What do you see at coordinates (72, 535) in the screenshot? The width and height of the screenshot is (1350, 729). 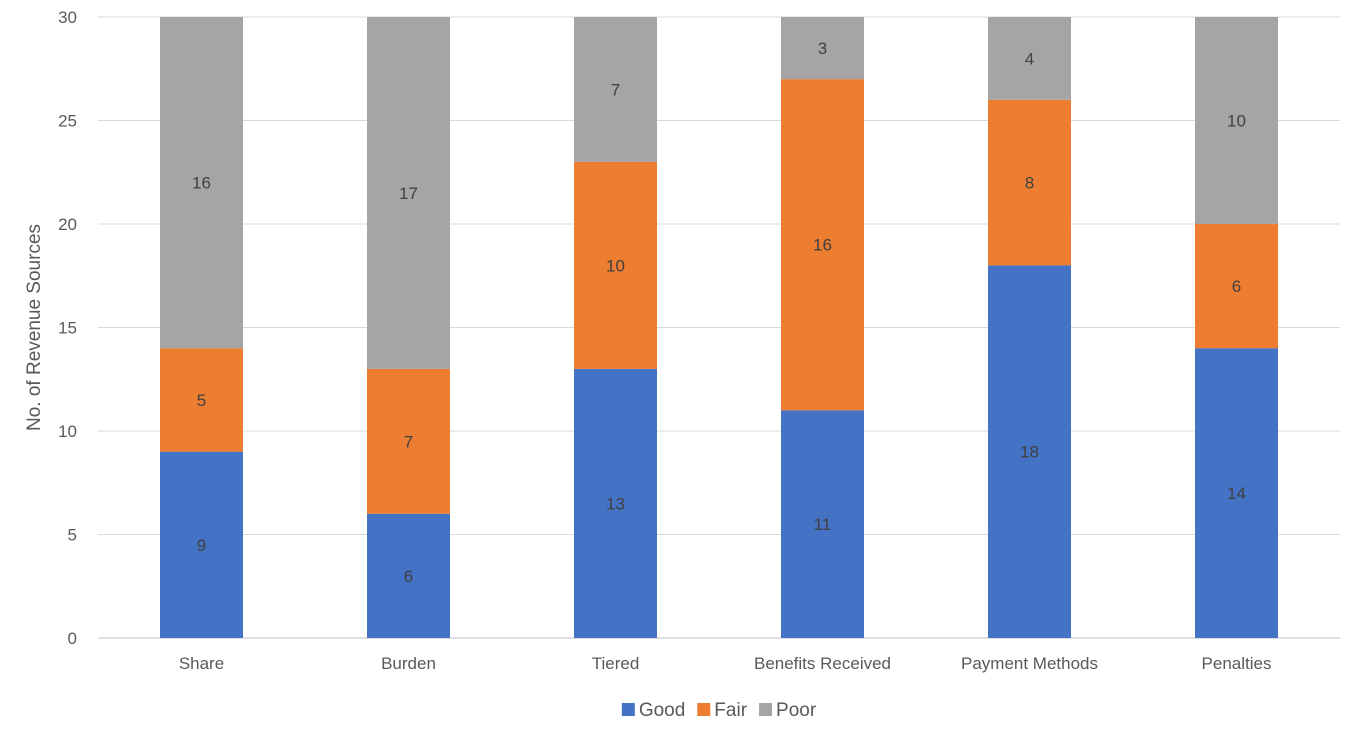 I see `y-tick-label: 5` at bounding box center [72, 535].